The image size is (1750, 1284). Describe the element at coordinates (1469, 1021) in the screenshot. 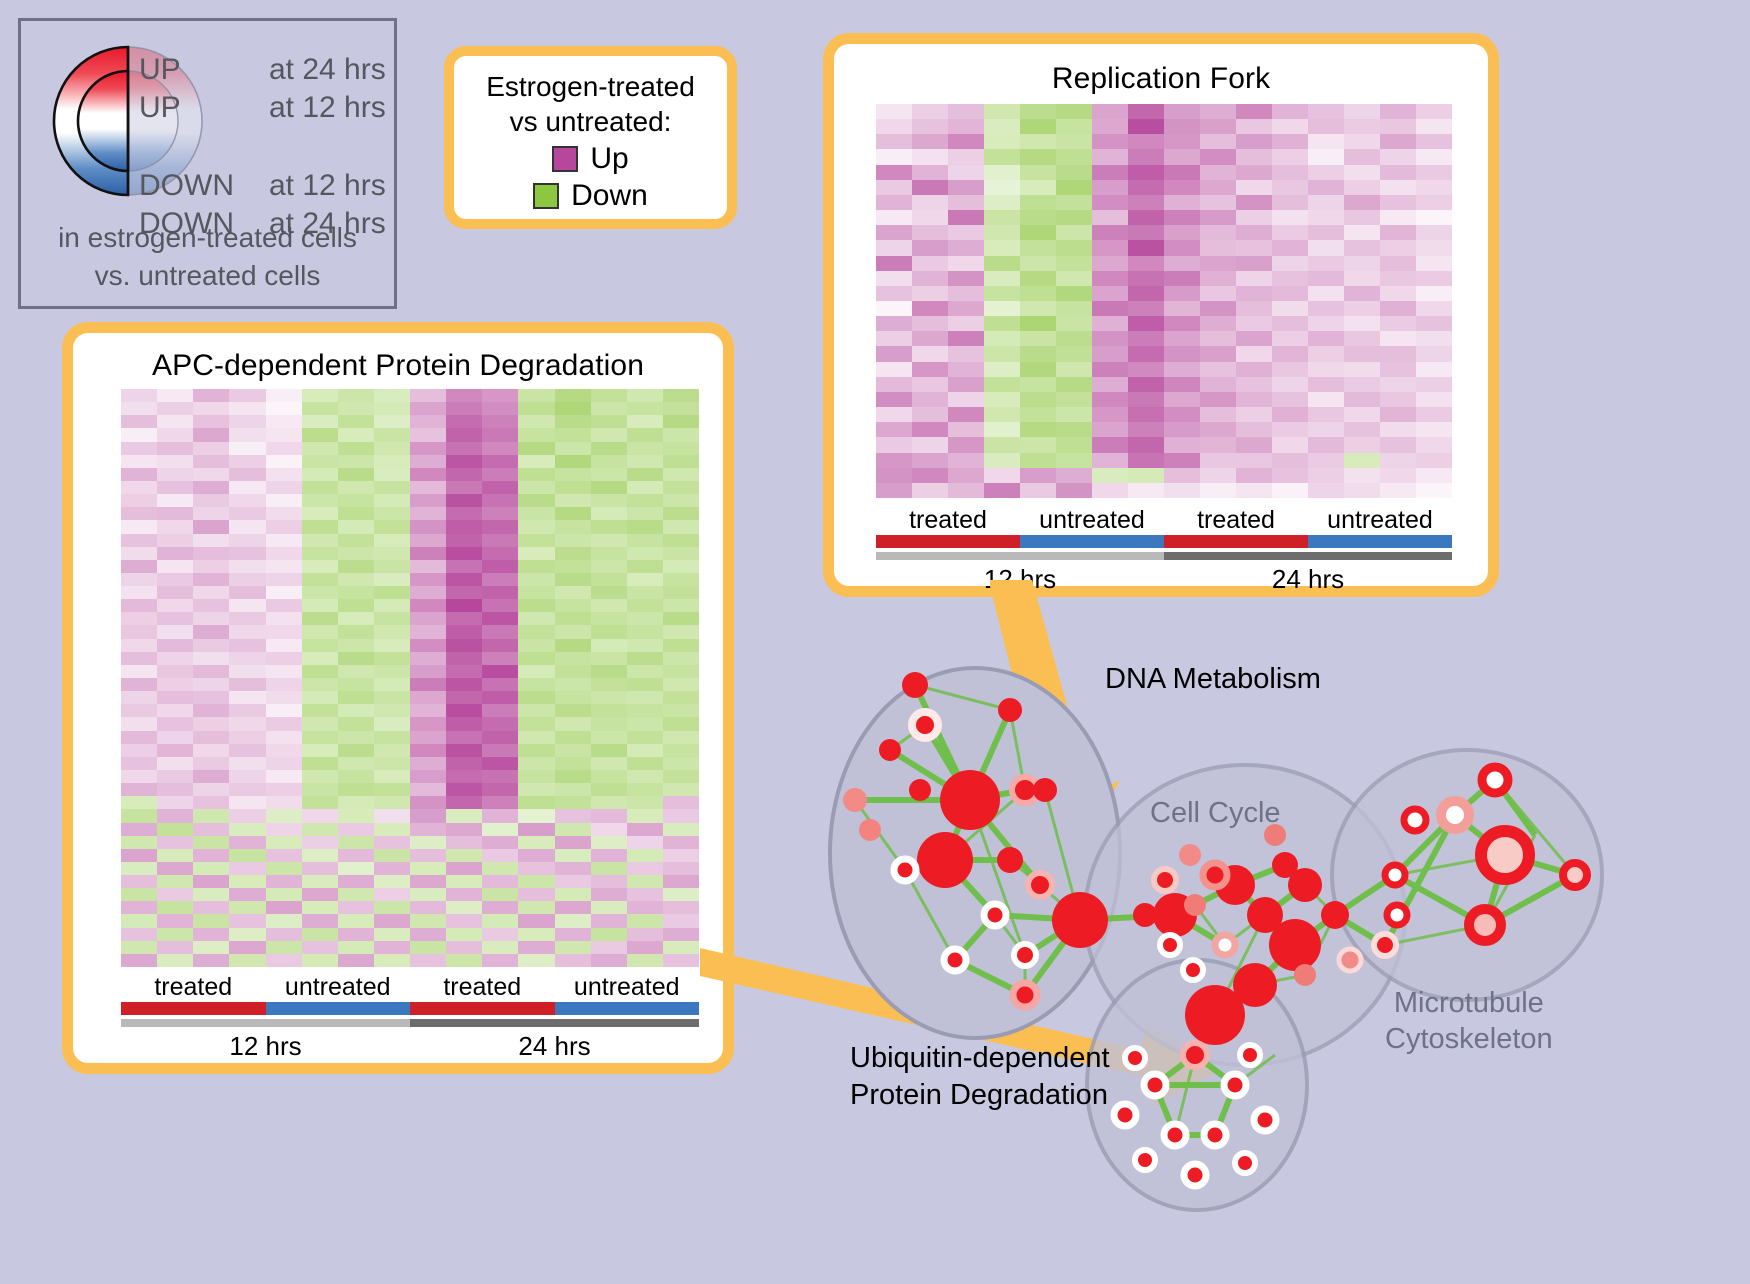

I see `cluster-label-microtubule-cytoskeleton: Microtubule Cytoskeleton` at that location.